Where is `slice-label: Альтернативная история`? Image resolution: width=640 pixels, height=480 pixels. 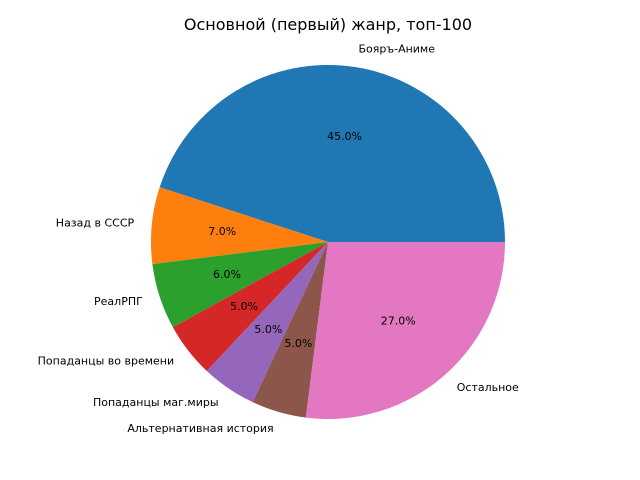
slice-label: Альтернативная история is located at coordinates (200, 428).